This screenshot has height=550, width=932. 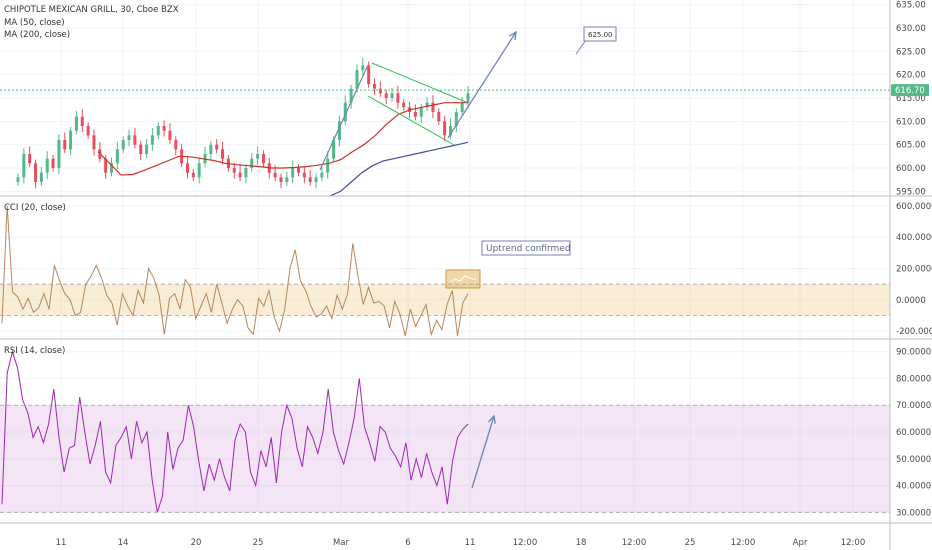 What do you see at coordinates (341, 543) in the screenshot?
I see `x-tick-label: Mar` at bounding box center [341, 543].